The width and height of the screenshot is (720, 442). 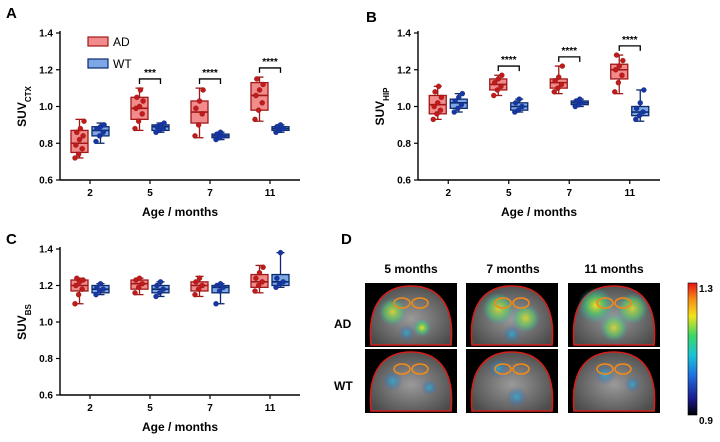 What do you see at coordinates (210, 408) in the screenshot?
I see `x-tick-label: 7` at bounding box center [210, 408].